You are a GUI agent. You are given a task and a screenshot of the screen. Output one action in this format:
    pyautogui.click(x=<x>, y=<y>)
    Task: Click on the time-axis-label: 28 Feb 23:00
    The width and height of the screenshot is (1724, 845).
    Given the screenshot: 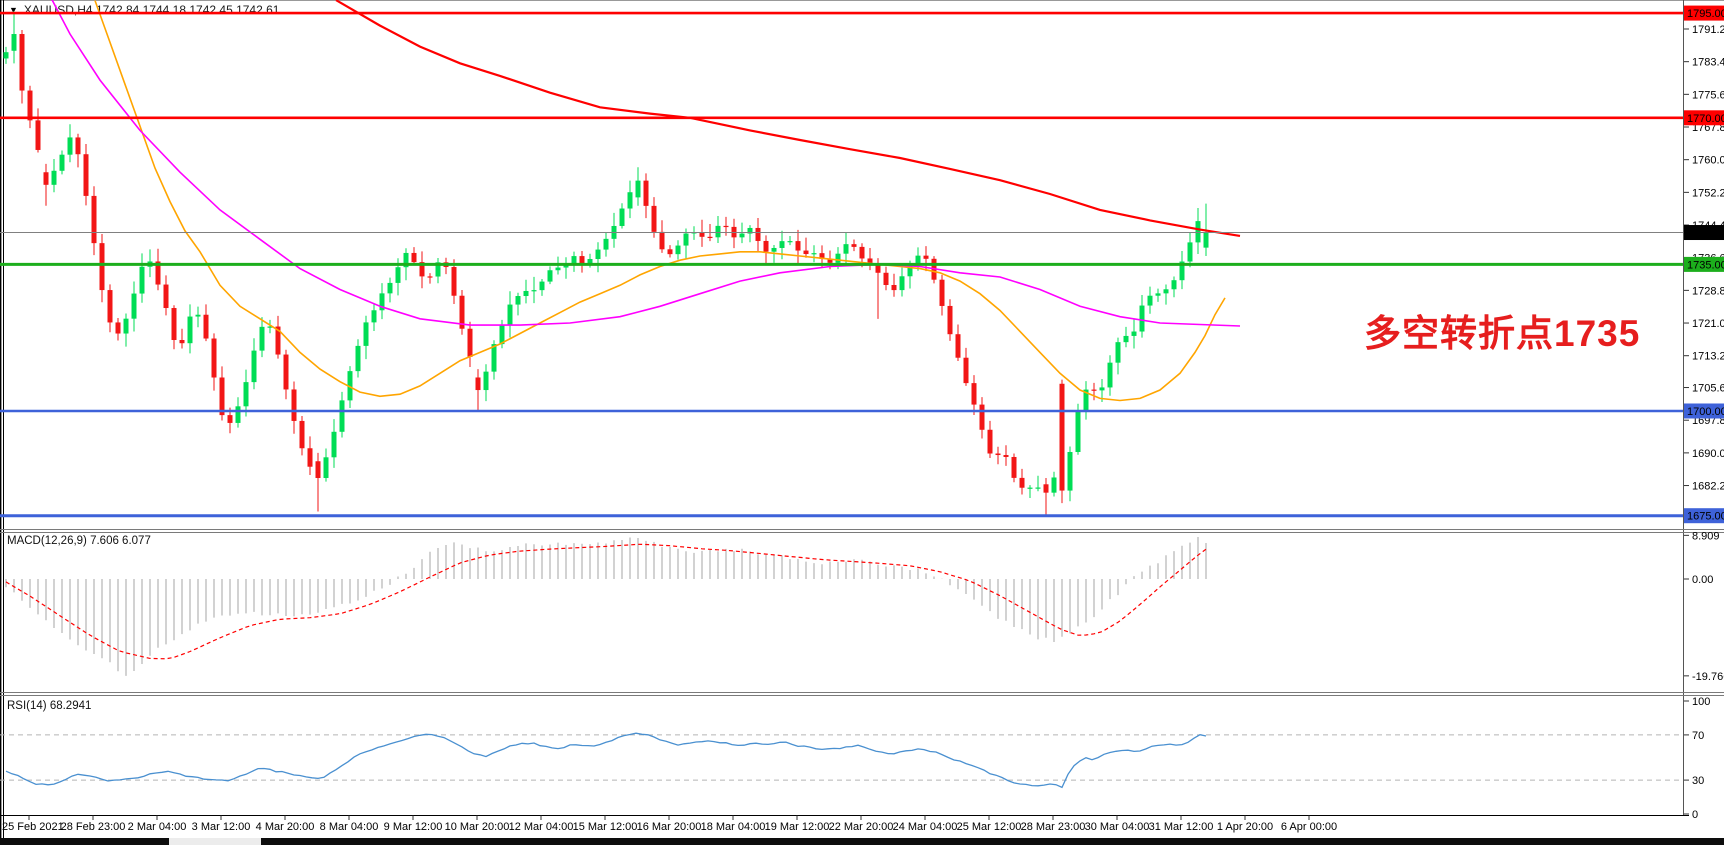 What is the action you would take?
    pyautogui.click(x=93, y=827)
    